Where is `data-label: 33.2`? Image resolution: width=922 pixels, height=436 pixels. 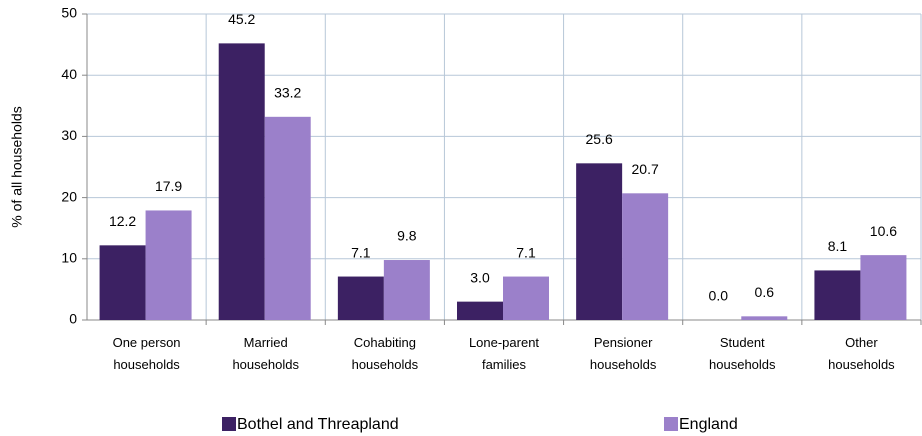
data-label: 33.2 is located at coordinates (287, 93).